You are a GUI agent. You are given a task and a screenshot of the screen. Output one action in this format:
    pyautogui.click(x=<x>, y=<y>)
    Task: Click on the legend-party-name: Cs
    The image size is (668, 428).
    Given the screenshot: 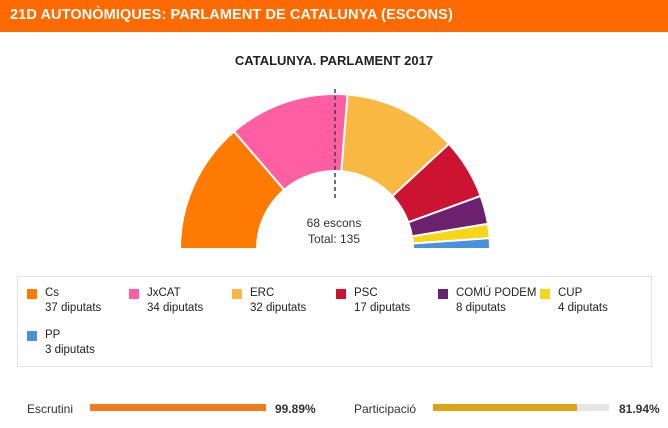 What is the action you would take?
    pyautogui.click(x=52, y=293)
    